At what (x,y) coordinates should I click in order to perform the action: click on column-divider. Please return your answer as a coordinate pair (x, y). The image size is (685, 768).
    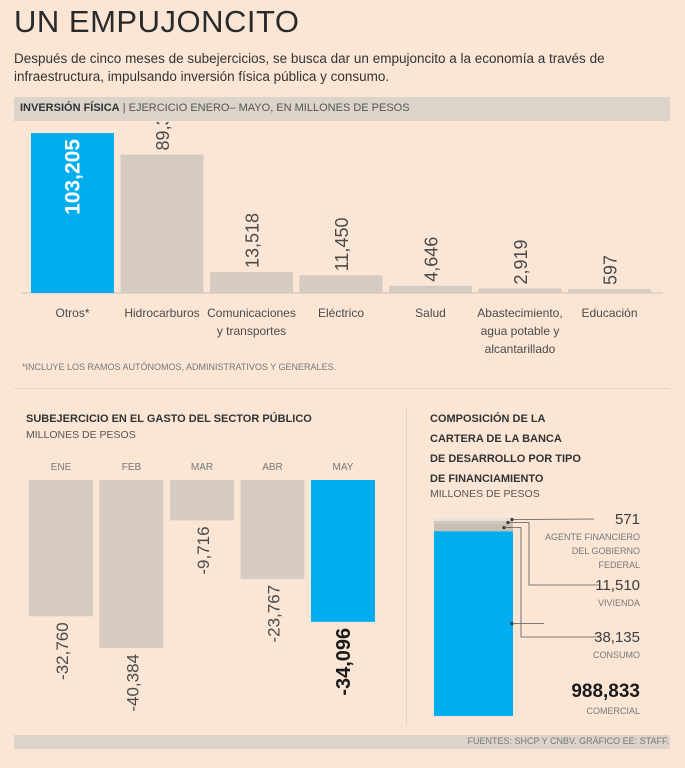
    Looking at the image, I should click on (406, 567).